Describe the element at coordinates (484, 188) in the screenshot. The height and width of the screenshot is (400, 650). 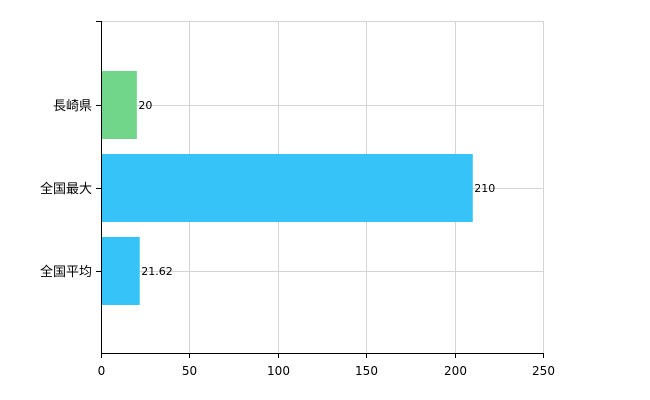
I see `data-label: 210` at that location.